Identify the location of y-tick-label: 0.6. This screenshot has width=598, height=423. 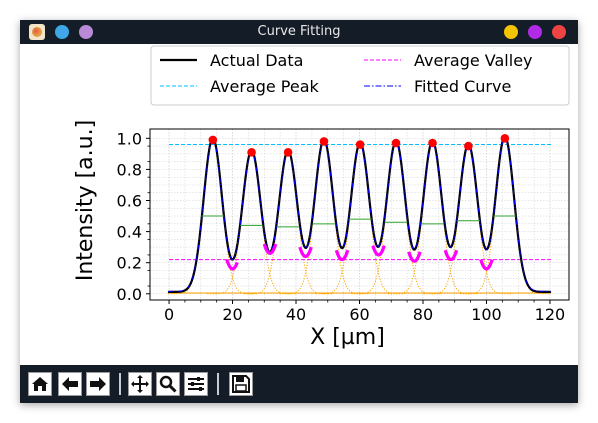
(129, 201).